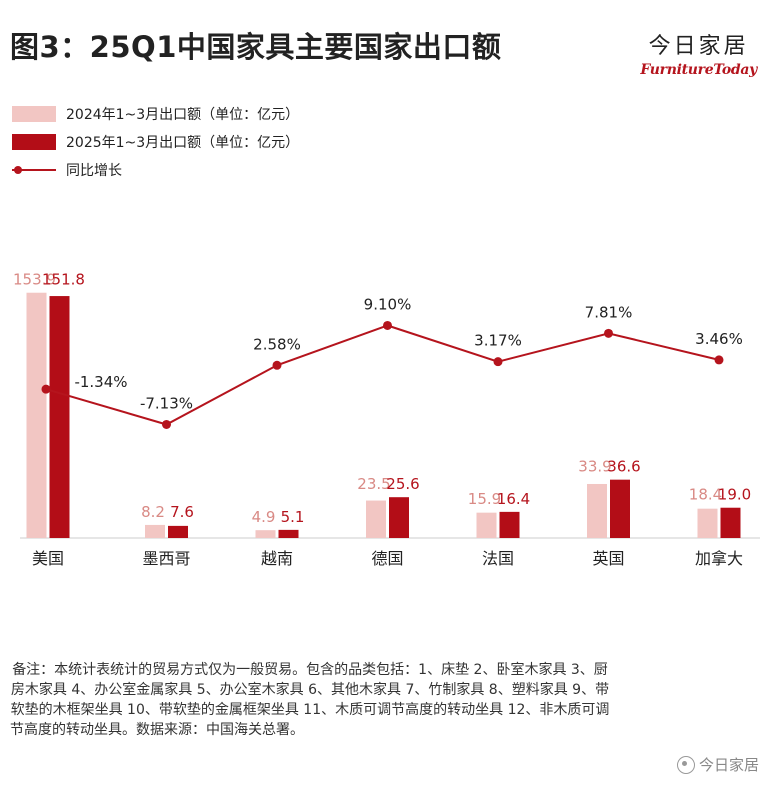 Image resolution: width=779 pixels, height=795 pixels. What do you see at coordinates (293, 517) in the screenshot?
I see `value-label-2025-2: 5.1` at bounding box center [293, 517].